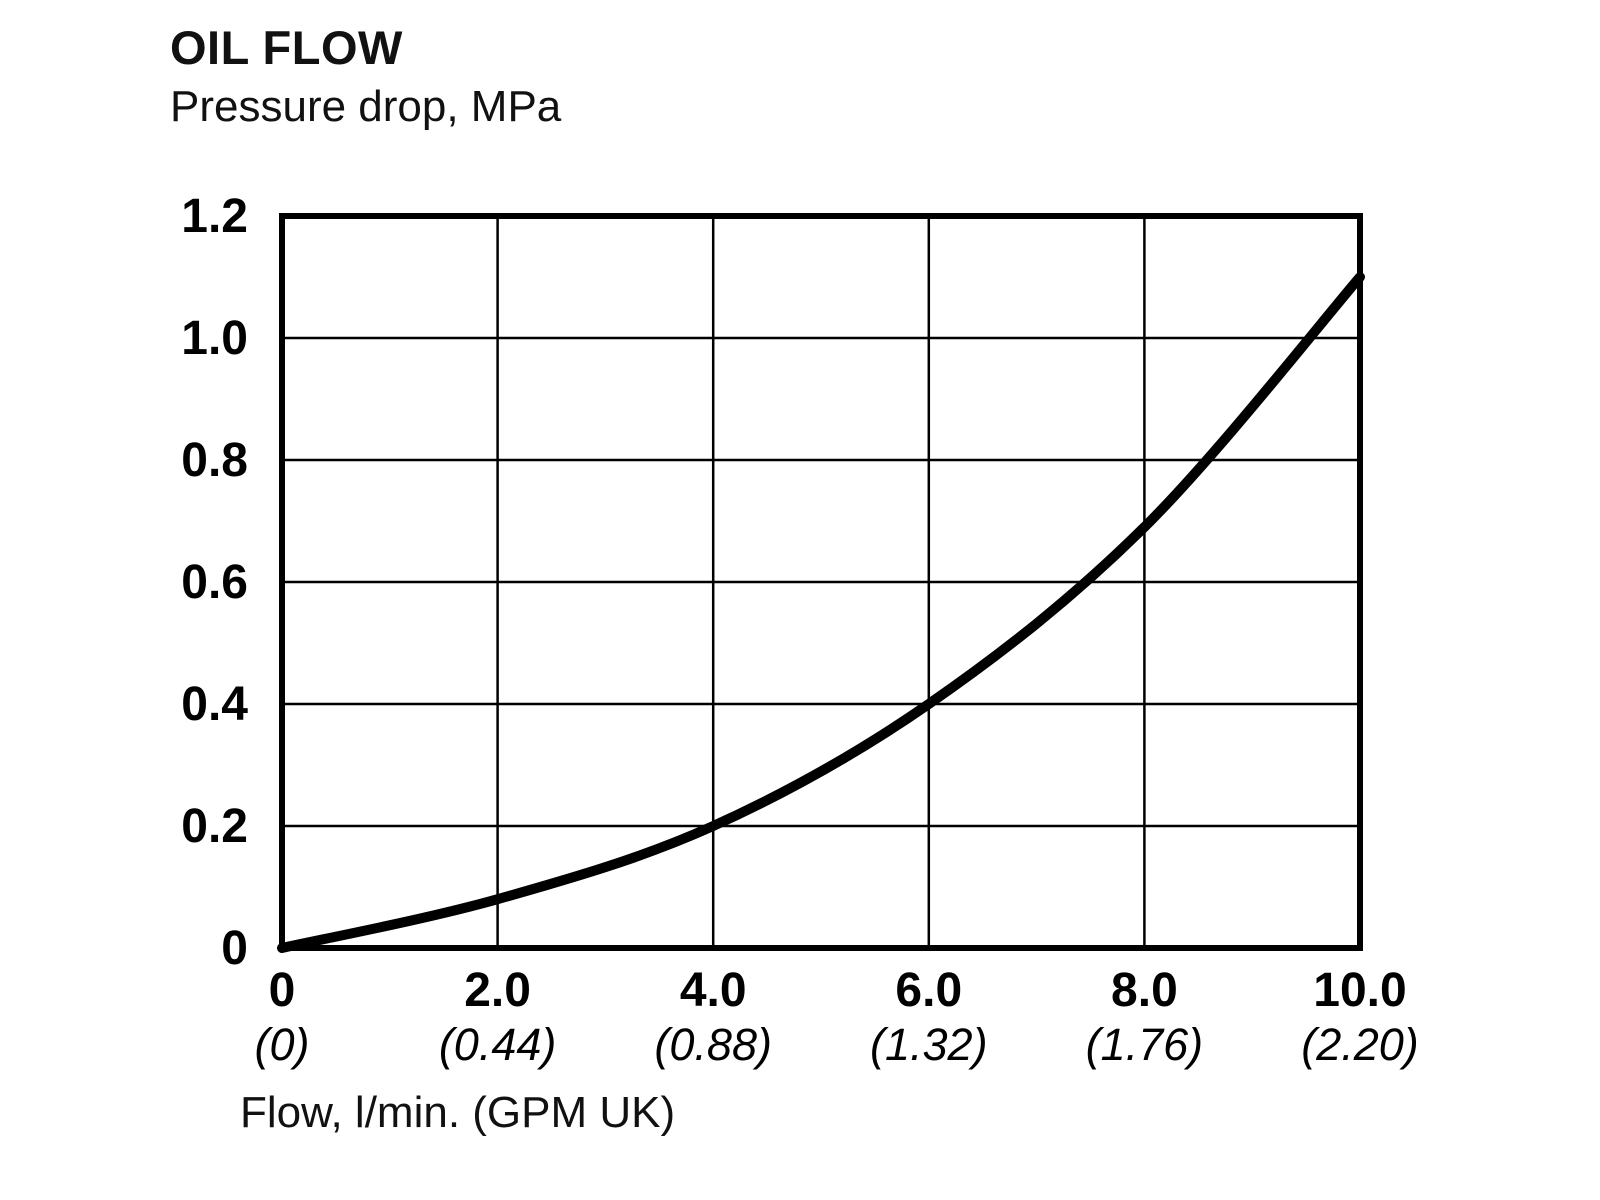 Image resolution: width=1600 pixels, height=1200 pixels. What do you see at coordinates (234, 948) in the screenshot?
I see `y-tick-label: 0` at bounding box center [234, 948].